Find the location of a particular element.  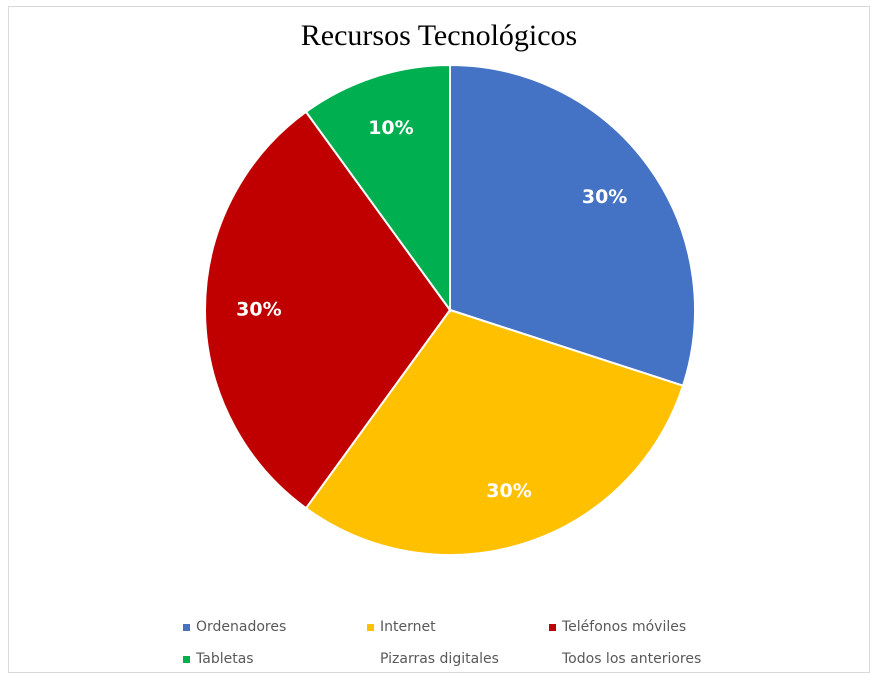

data-label-ordenadores: 30% is located at coordinates (604, 197).